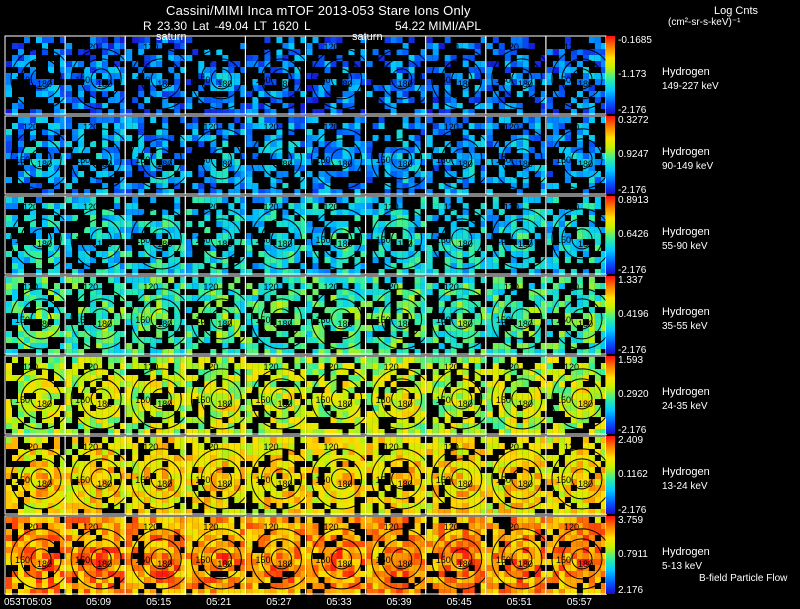 The width and height of the screenshot is (800, 609). What do you see at coordinates (465, 324) in the screenshot?
I see `contour-label: 180` at bounding box center [465, 324].